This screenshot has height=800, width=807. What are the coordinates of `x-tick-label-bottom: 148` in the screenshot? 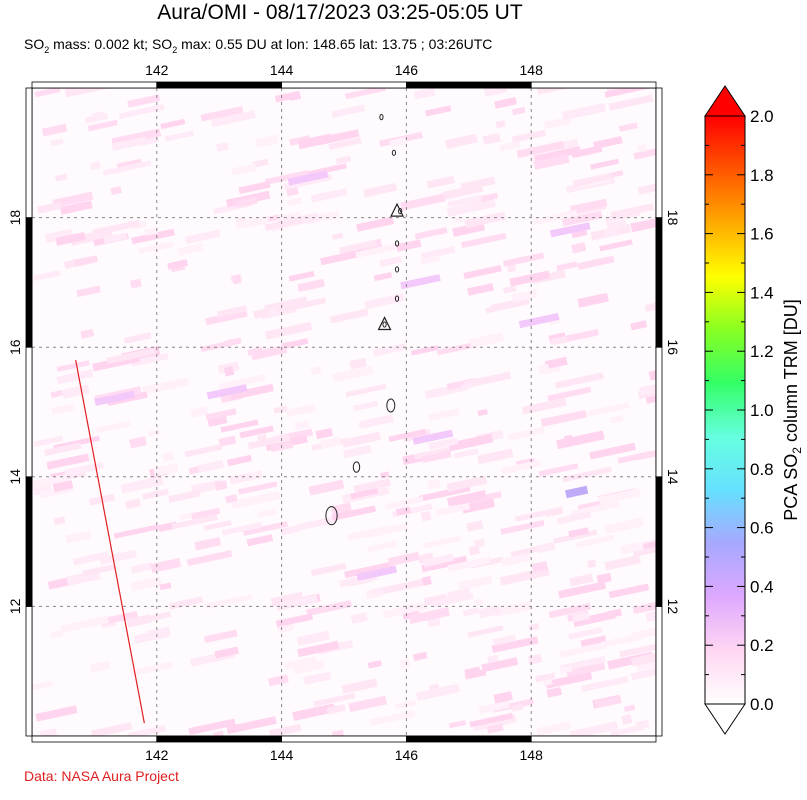 It's located at (532, 755).